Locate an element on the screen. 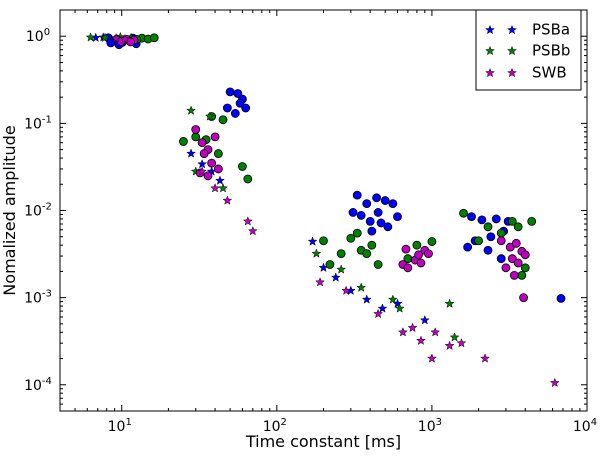  y-tick-label: 10⁻⁴ is located at coordinates (38, 385).